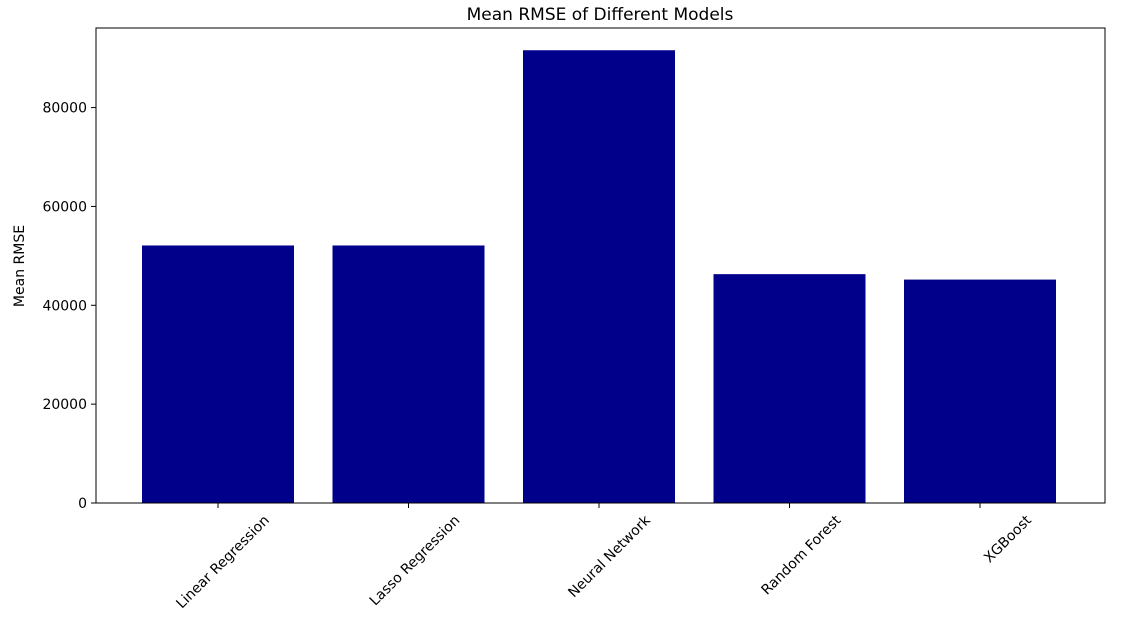  Describe the element at coordinates (789, 388) in the screenshot. I see `bar-random-forest` at that location.